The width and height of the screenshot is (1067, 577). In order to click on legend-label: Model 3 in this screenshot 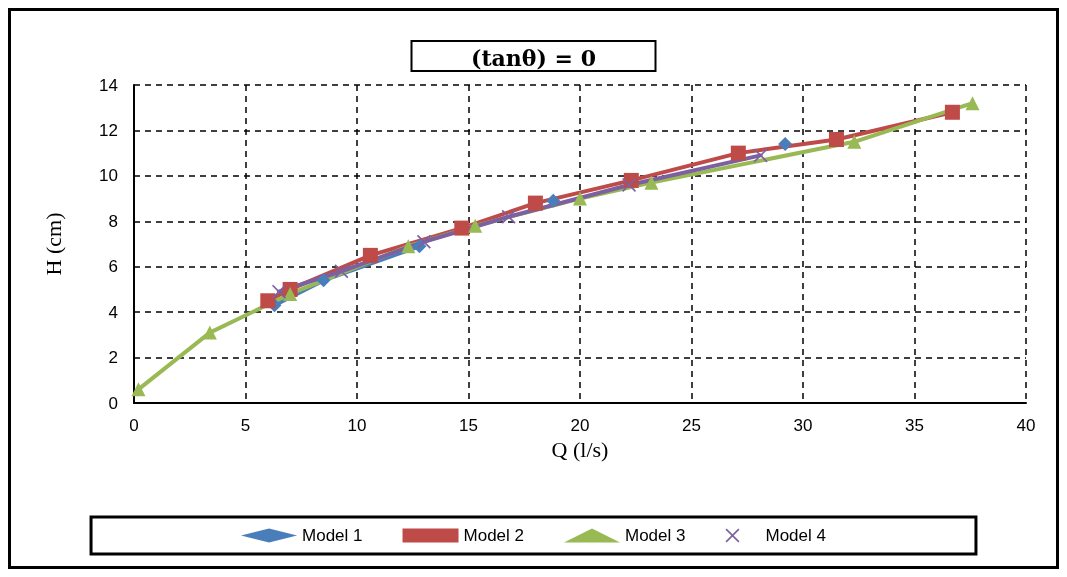, I will do `click(655, 535)`.